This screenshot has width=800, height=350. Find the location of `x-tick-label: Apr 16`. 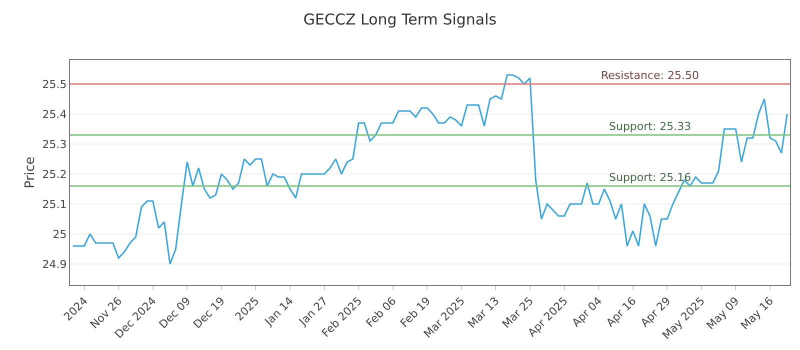

x-tick-label: Apr 16 is located at coordinates (621, 312).